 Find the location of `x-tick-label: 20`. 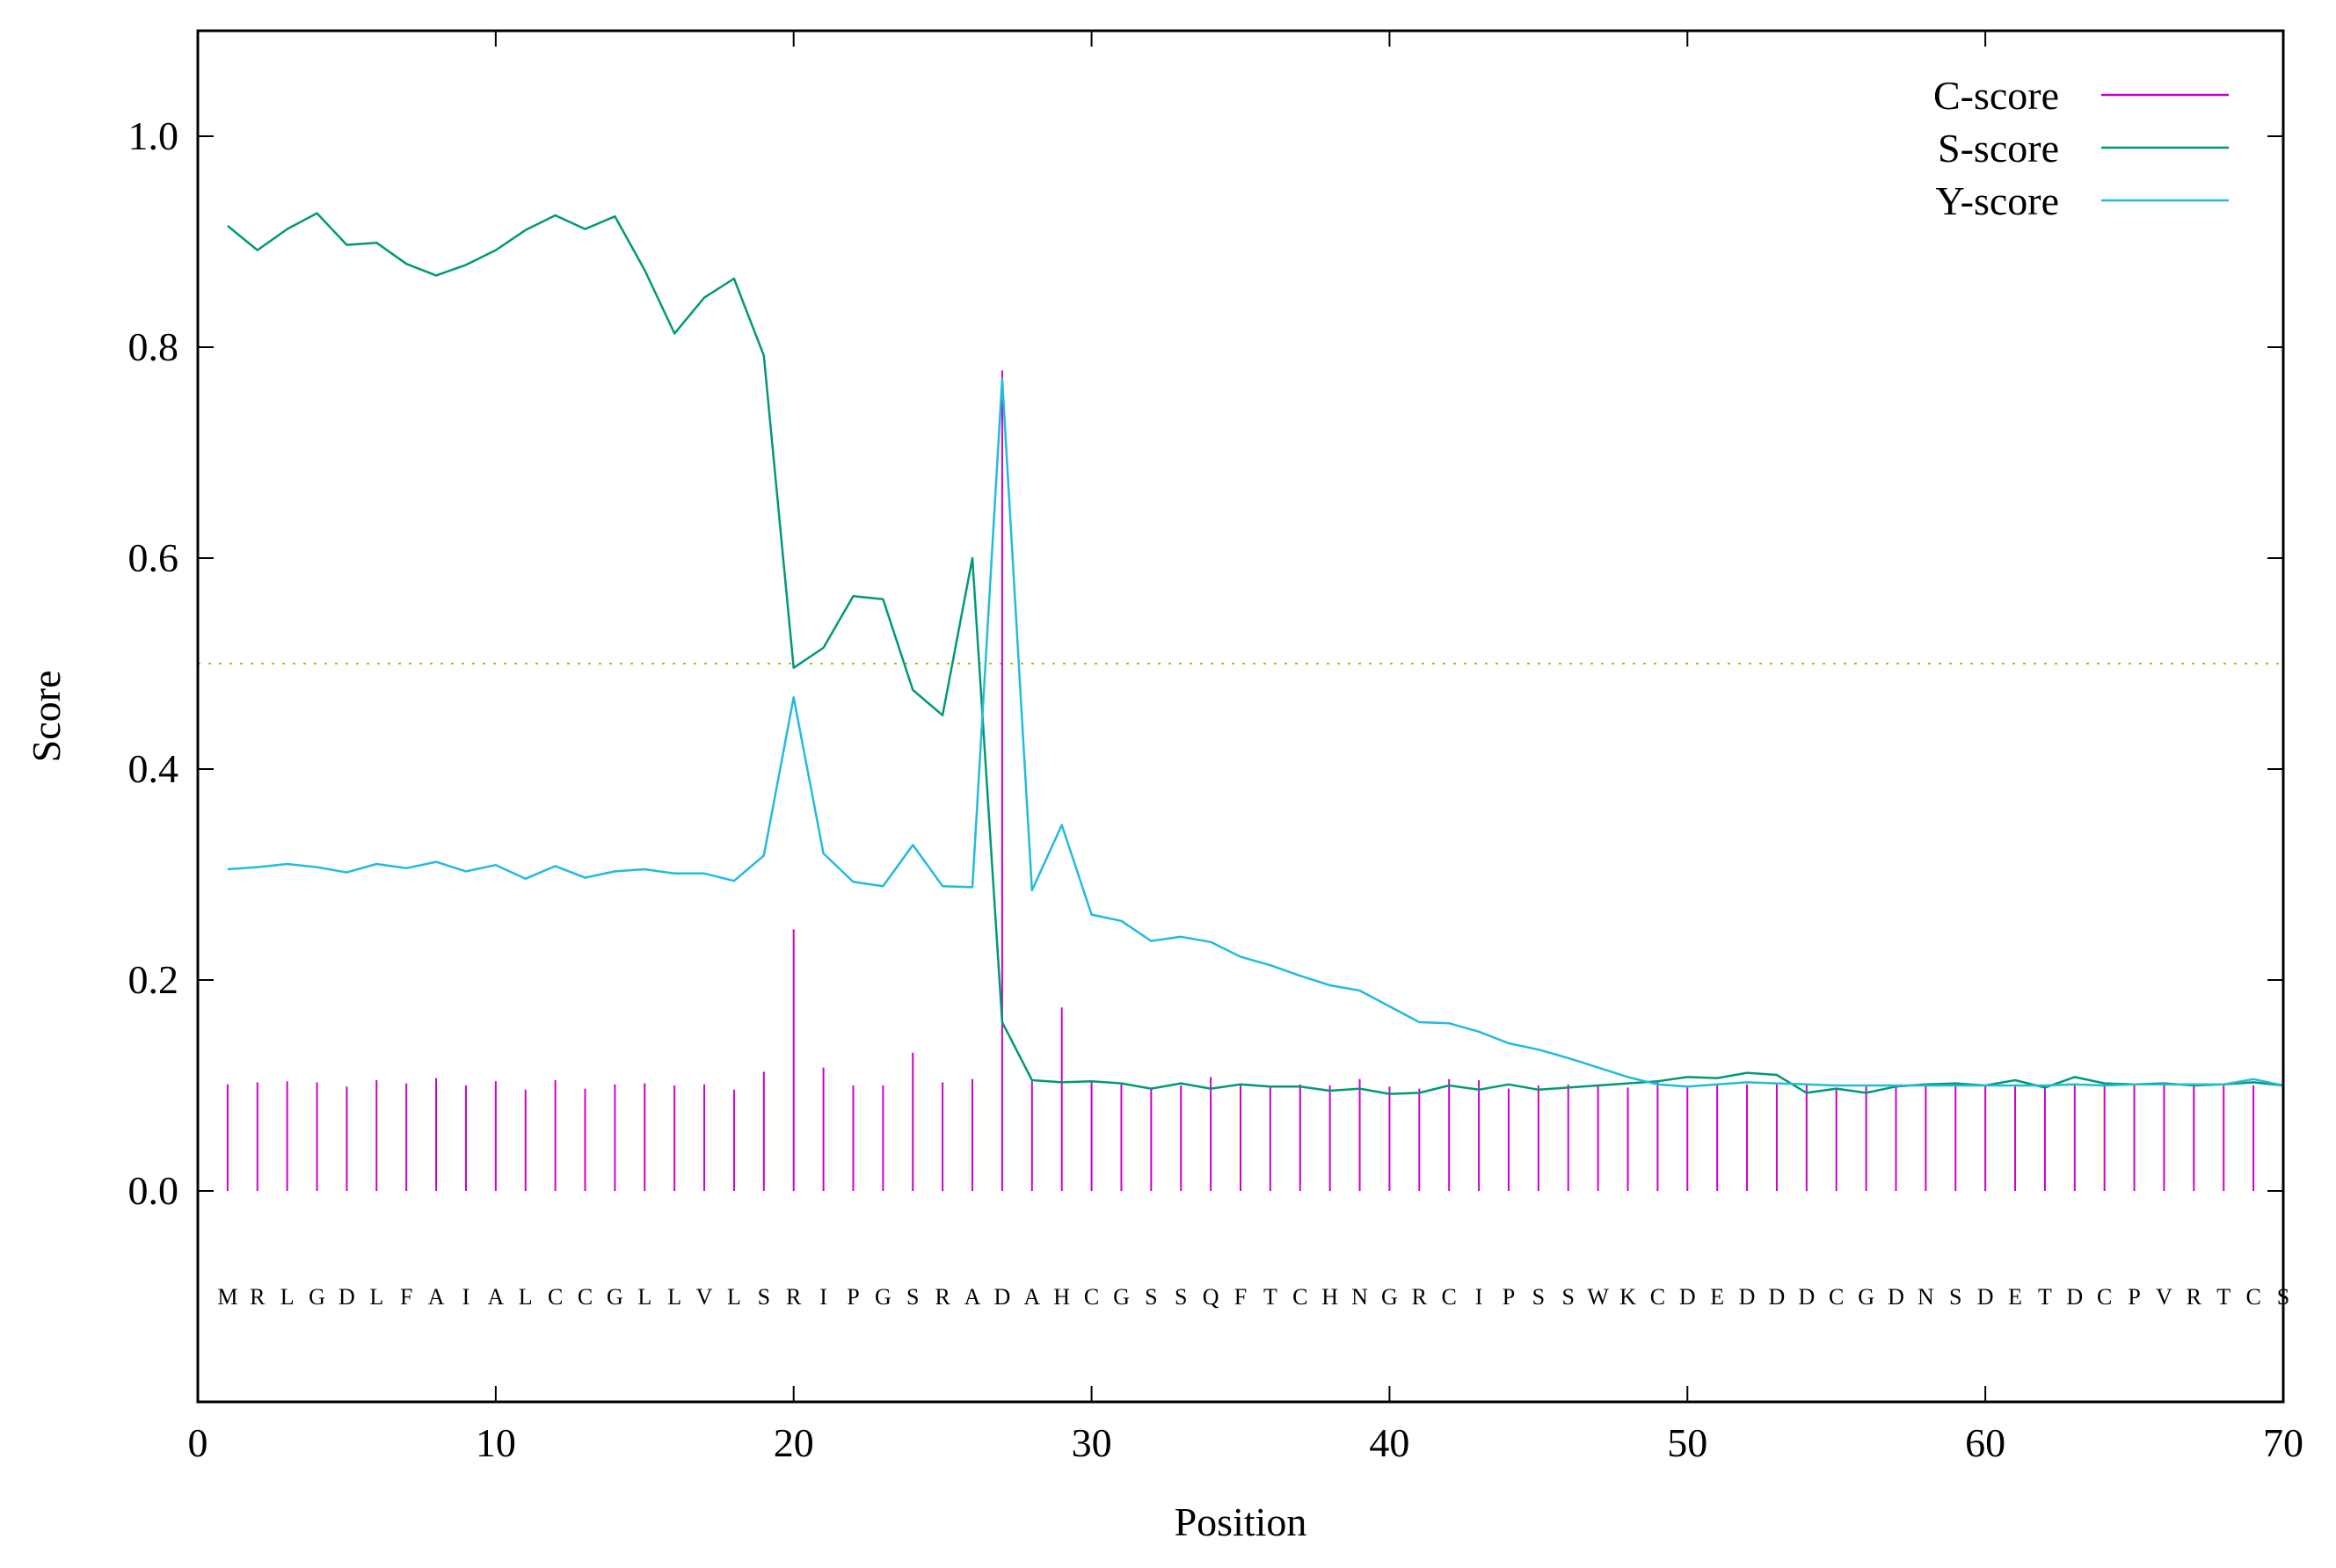

x-tick-label: 20 is located at coordinates (794, 1442).